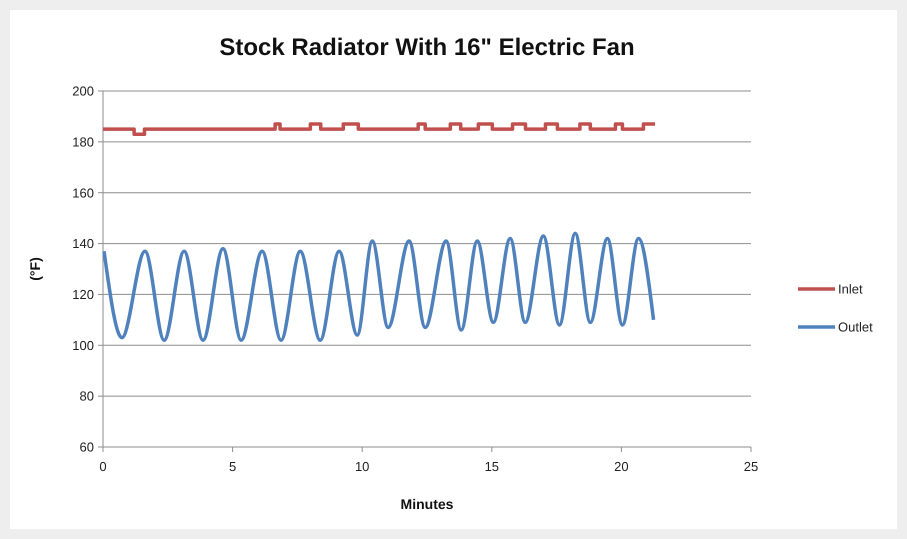  I want to click on y-tick-label: 160, so click(83, 192).